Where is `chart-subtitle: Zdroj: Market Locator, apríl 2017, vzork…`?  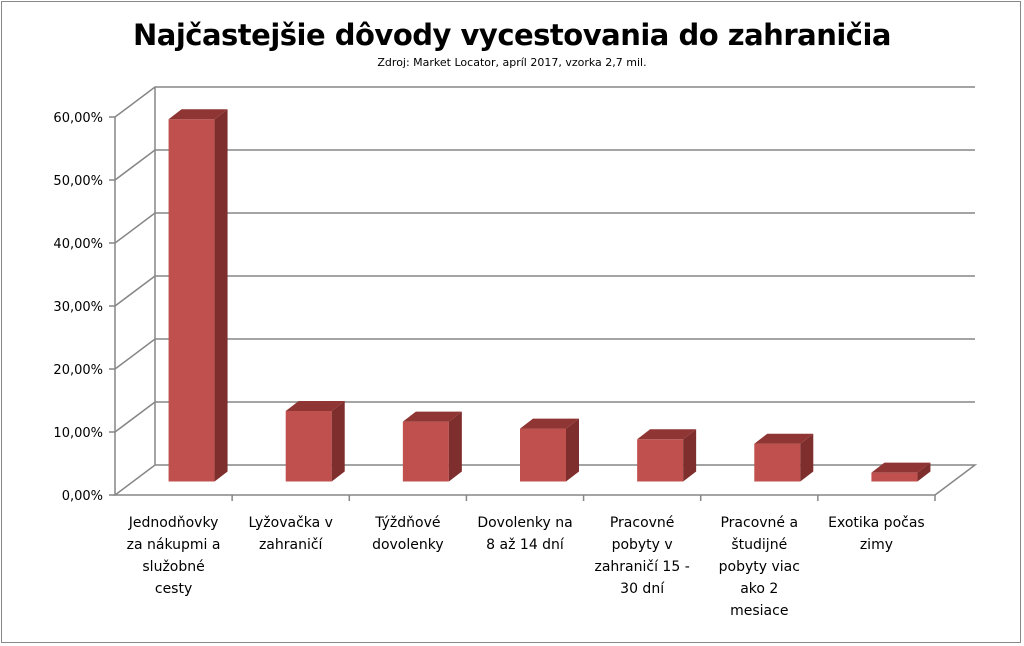 chart-subtitle: Zdroj: Market Locator, apríl 2017, vzork… is located at coordinates (512, 62).